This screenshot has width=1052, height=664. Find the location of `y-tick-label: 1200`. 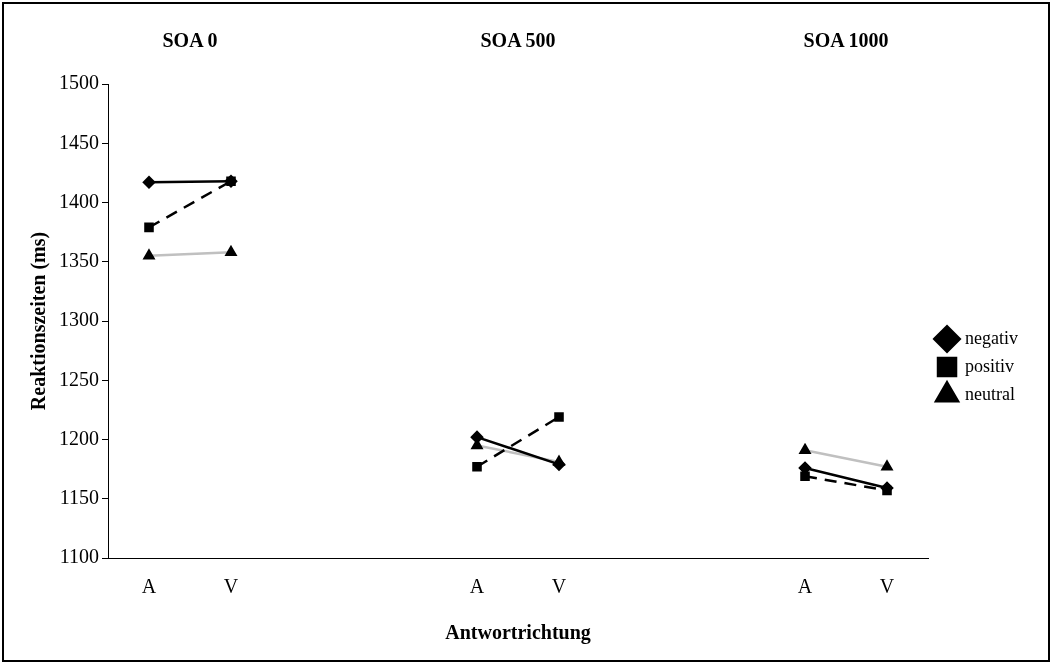

y-tick-label: 1200 is located at coordinates (79, 437).